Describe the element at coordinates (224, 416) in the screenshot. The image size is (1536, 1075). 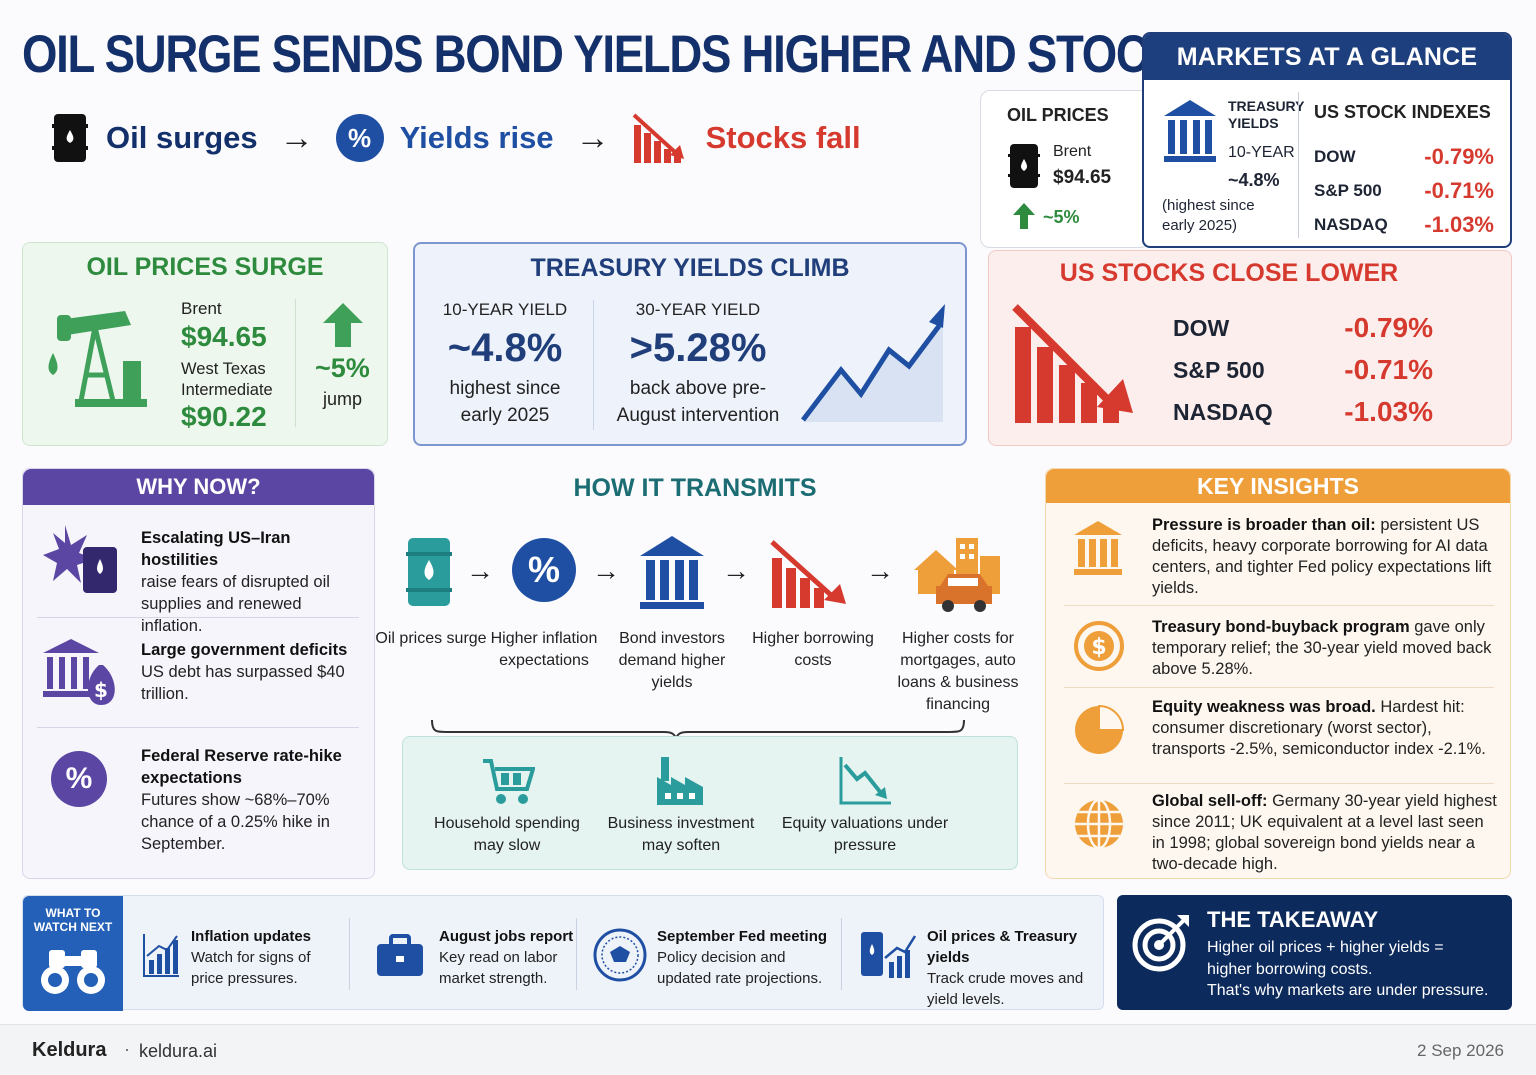
I see `oil-wti-value: $90.22` at that location.